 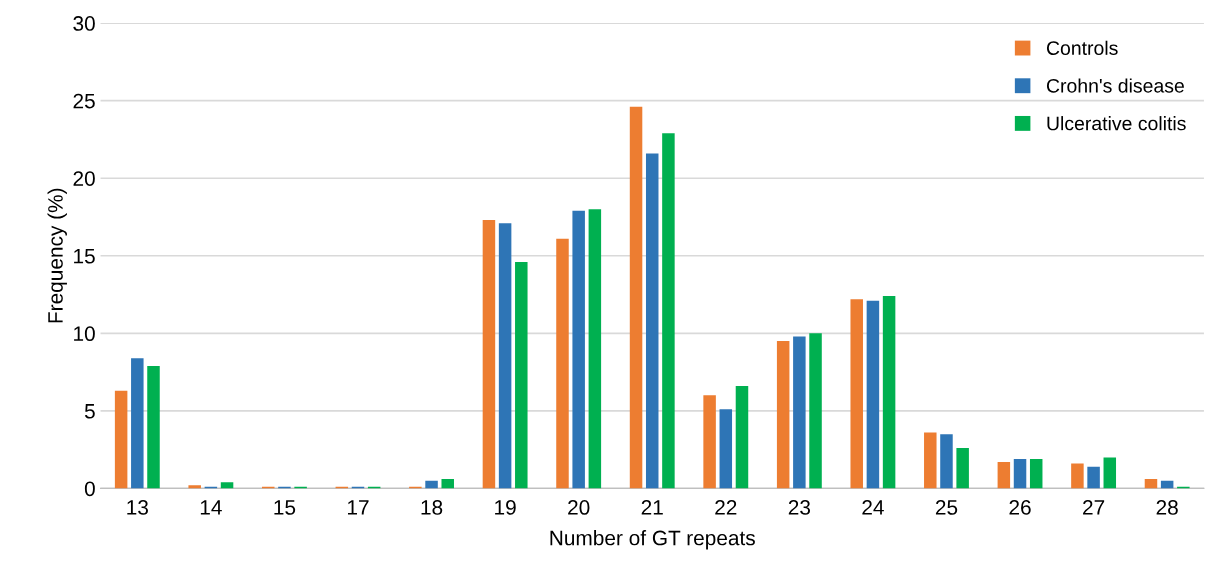 What do you see at coordinates (358, 507) in the screenshot?
I see `x-tick-label: 17` at bounding box center [358, 507].